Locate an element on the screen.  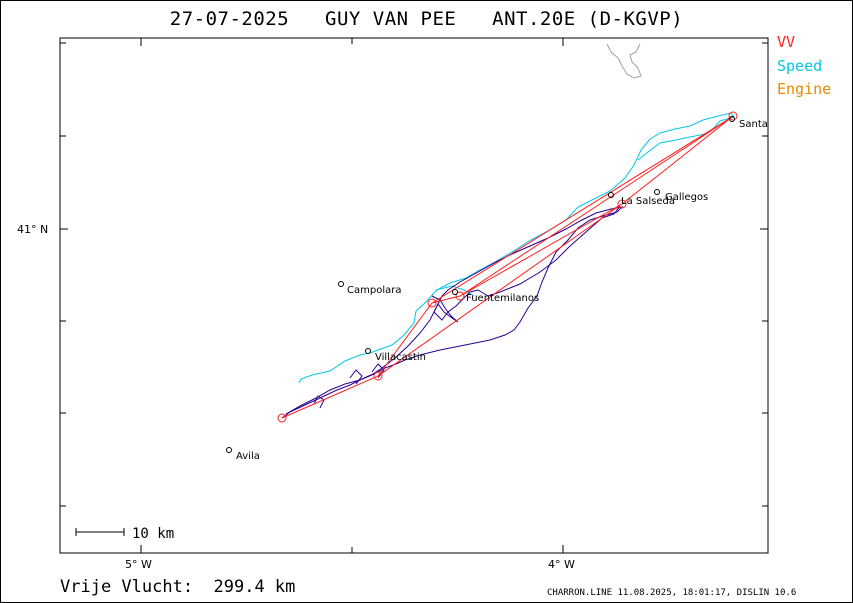
place-marker-villacastin is located at coordinates (368, 351).